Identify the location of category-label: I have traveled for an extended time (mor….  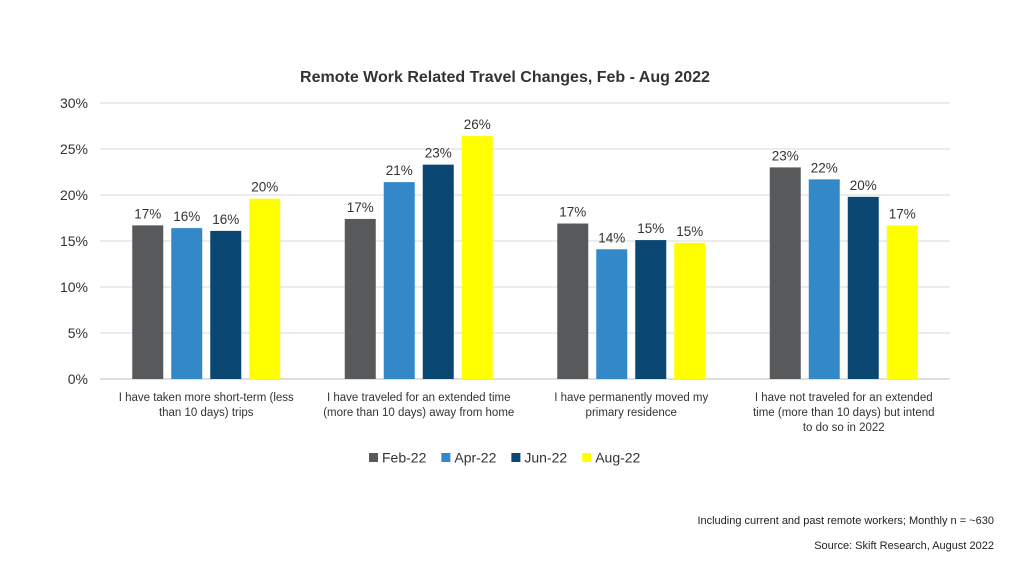
(418, 405).